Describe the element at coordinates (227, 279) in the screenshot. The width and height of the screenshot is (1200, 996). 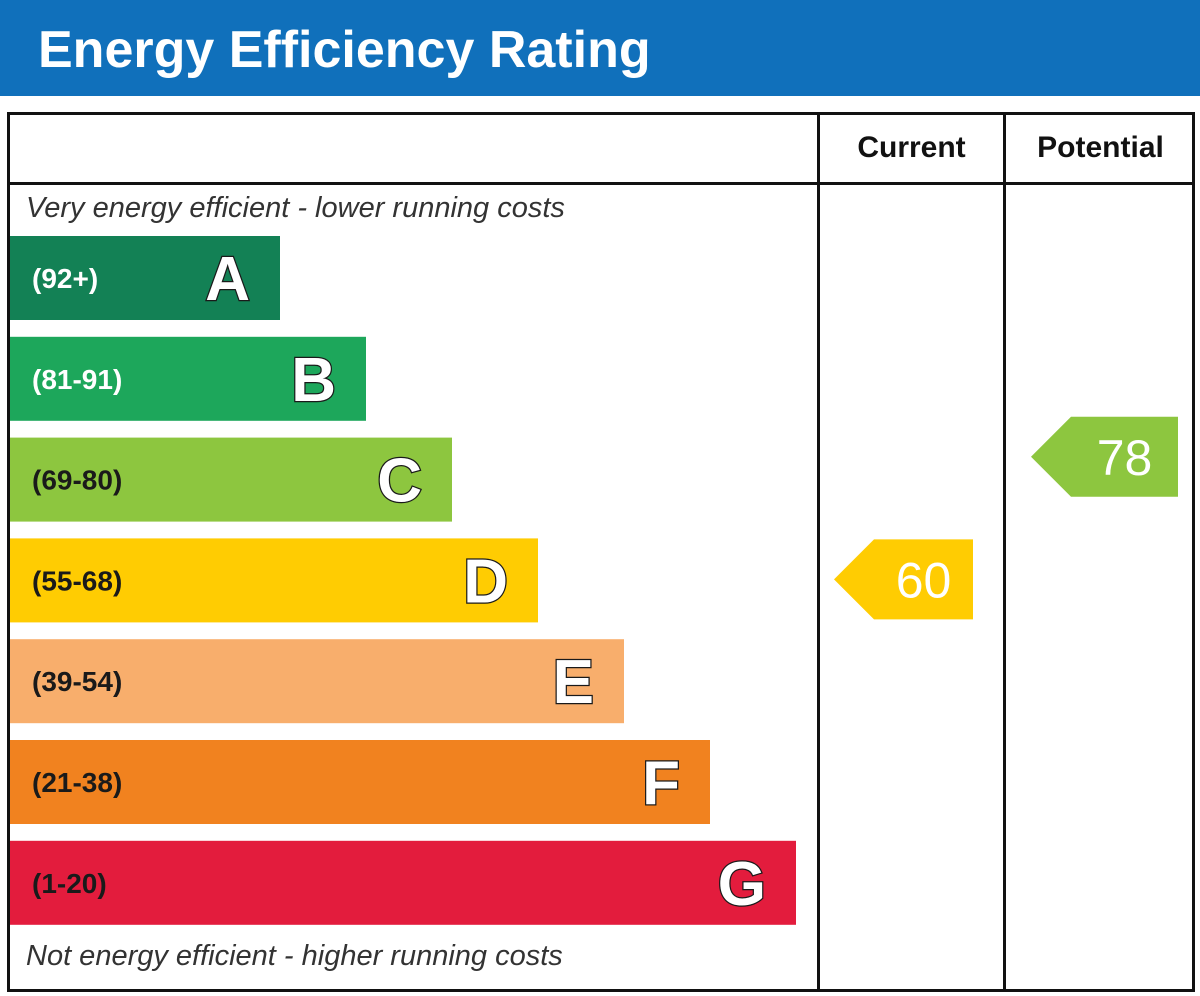
I see `band-letter-label: A` at that location.